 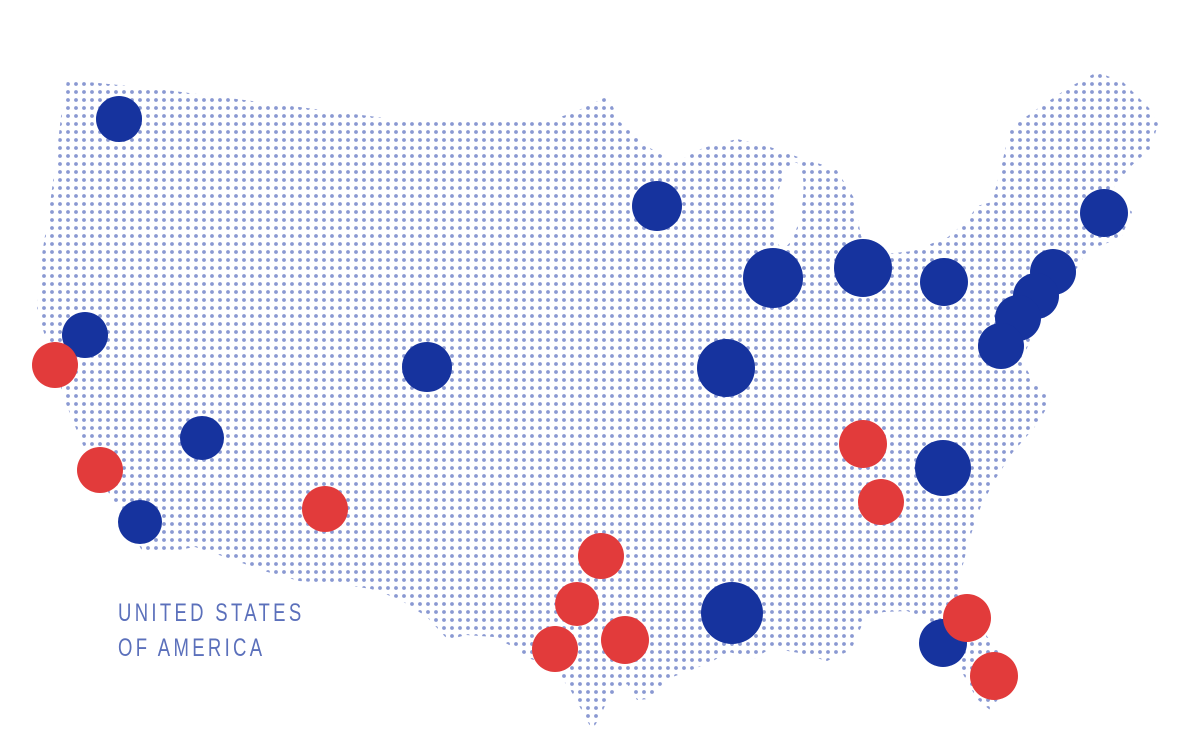 I want to click on map-title-line2: OF AMERICA, so click(x=192, y=648).